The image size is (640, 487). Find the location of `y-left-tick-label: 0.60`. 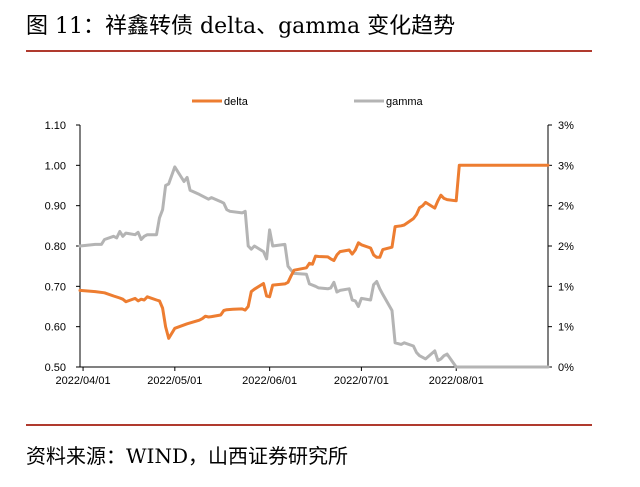

y-left-tick-label: 0.60 is located at coordinates (55, 328).